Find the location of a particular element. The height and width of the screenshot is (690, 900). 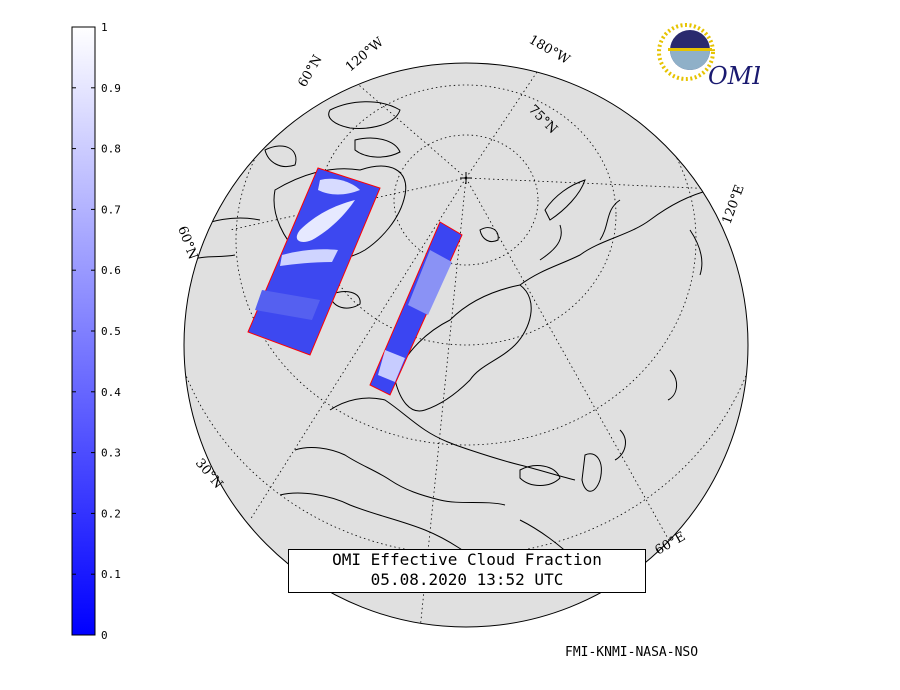

colorbar-tick-label: 1 is located at coordinates (104, 27).